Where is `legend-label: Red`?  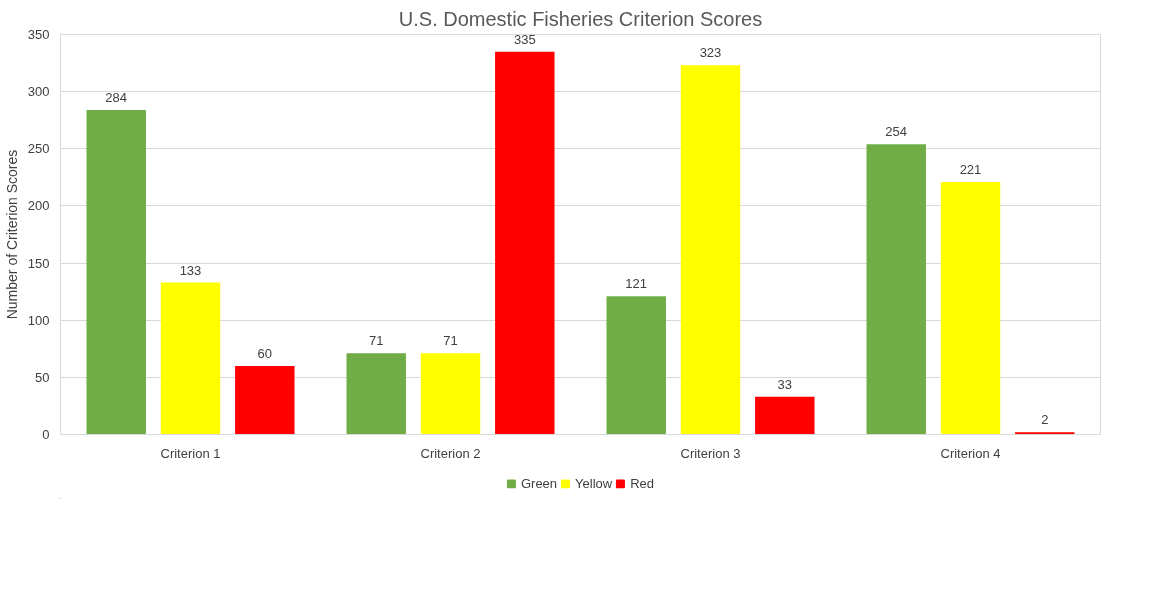 legend-label: Red is located at coordinates (642, 483).